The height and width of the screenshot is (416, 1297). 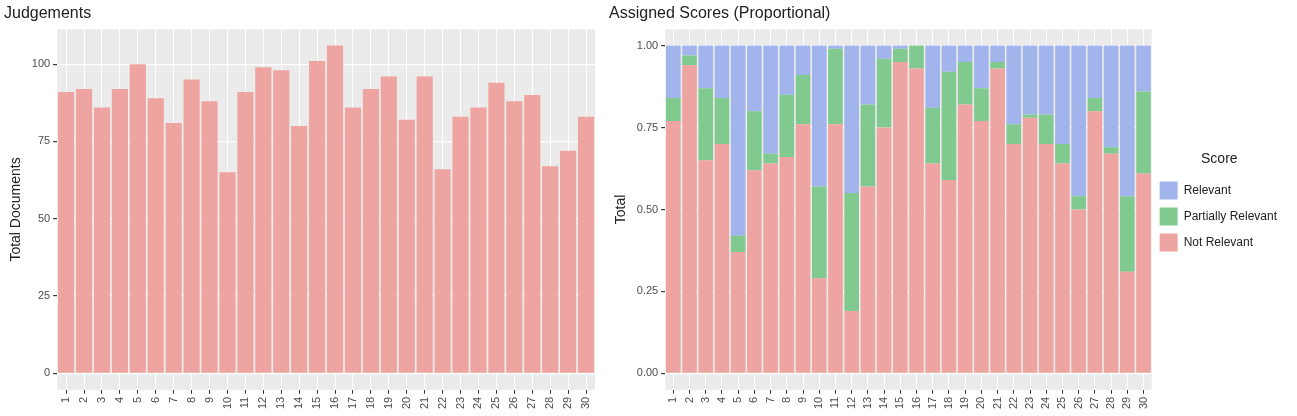 I want to click on legend-title: Score, so click(x=1219, y=158).